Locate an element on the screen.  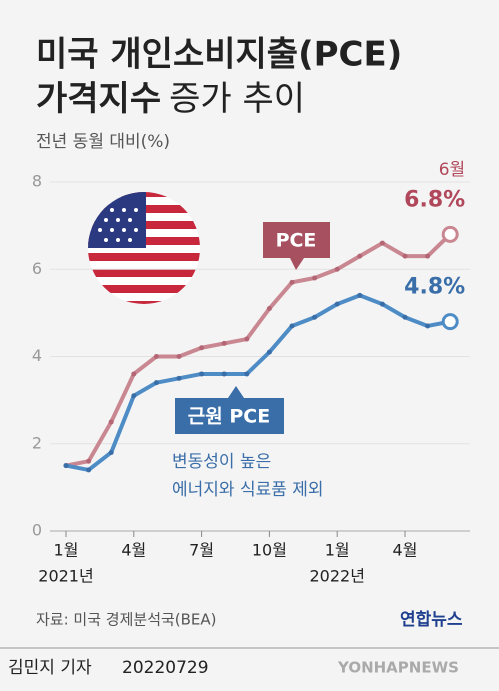
y-axis-label: 전년 동월 대비(%) is located at coordinates (103, 142).